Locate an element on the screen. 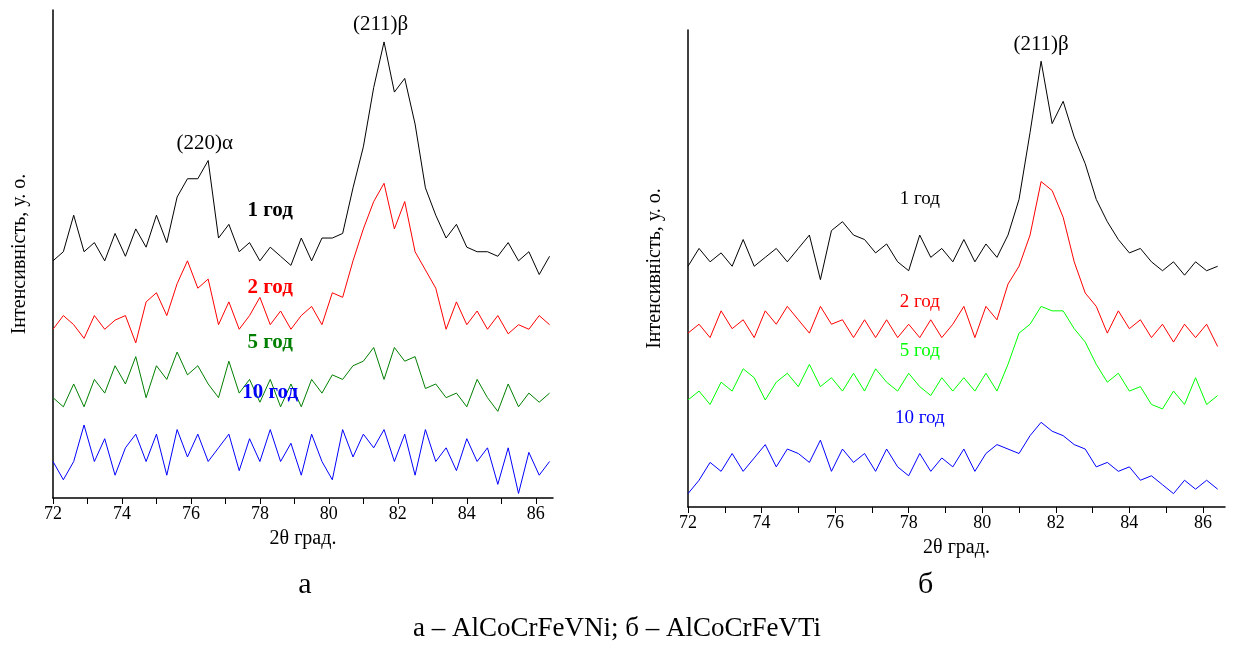 The width and height of the screenshot is (1234, 657). text: а is located at coordinates (305, 582).